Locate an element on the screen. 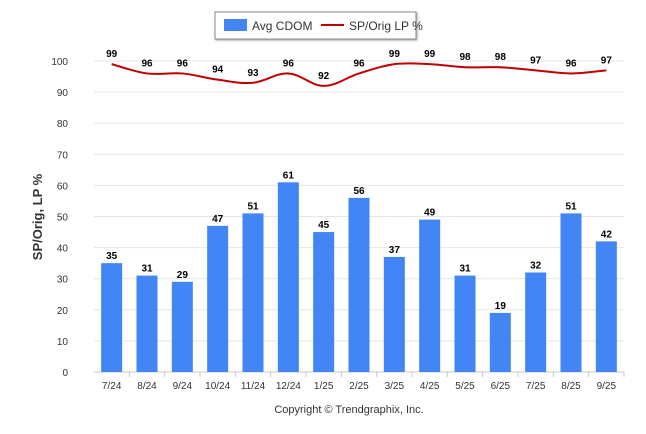 The image size is (646, 434). x-tick-label: 2/25 is located at coordinates (359, 386).